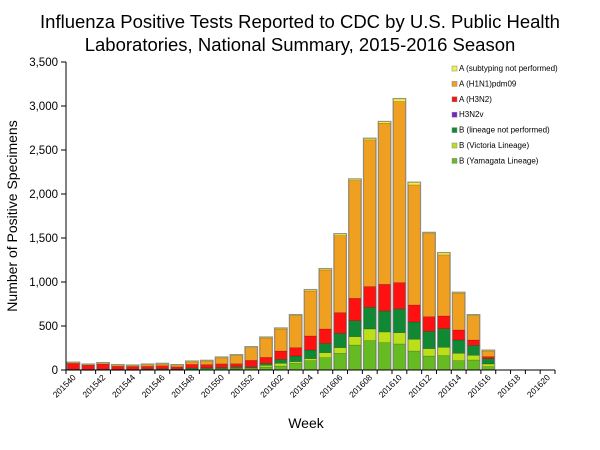  I want to click on x-tick-label: 201546, so click(153, 385).